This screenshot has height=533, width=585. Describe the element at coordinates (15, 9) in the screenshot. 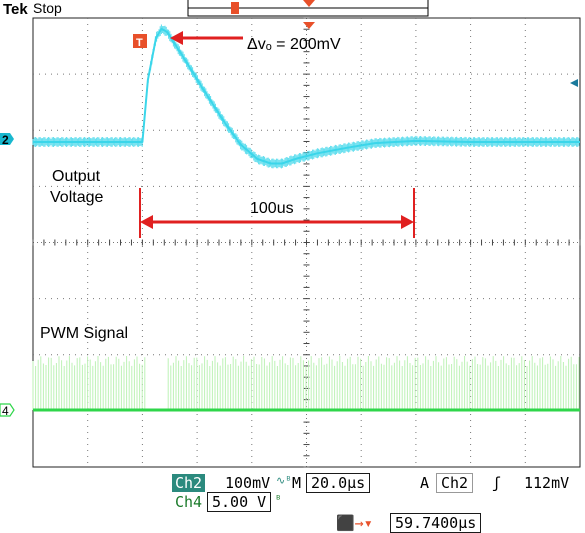

I see `brand-logo: Tek` at that location.